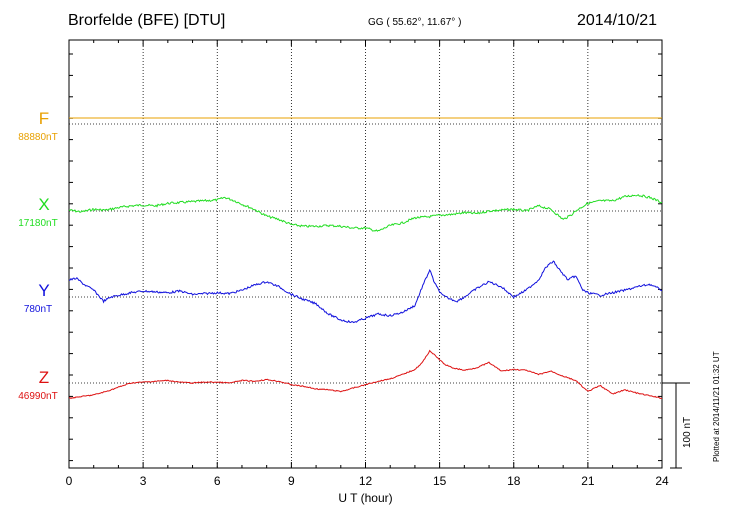 This screenshot has width=730, height=520. Describe the element at coordinates (37, 396) in the screenshot. I see `baseline-label-z: 46990nT` at that location.